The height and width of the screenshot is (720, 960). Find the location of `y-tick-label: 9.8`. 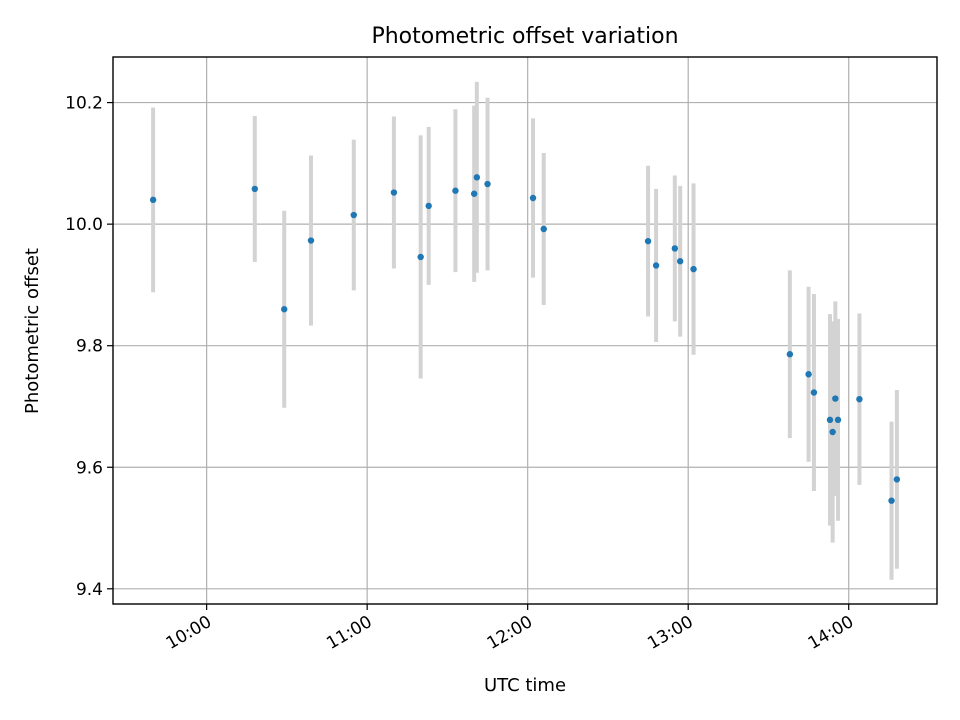

y-tick-label: 9.8 is located at coordinates (89, 347).